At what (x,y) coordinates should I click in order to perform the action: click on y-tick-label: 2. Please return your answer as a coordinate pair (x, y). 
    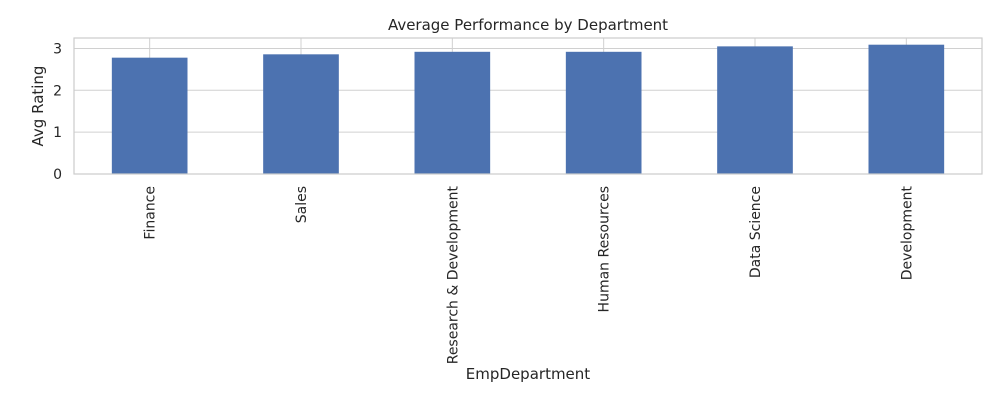
    Looking at the image, I should click on (57, 91).